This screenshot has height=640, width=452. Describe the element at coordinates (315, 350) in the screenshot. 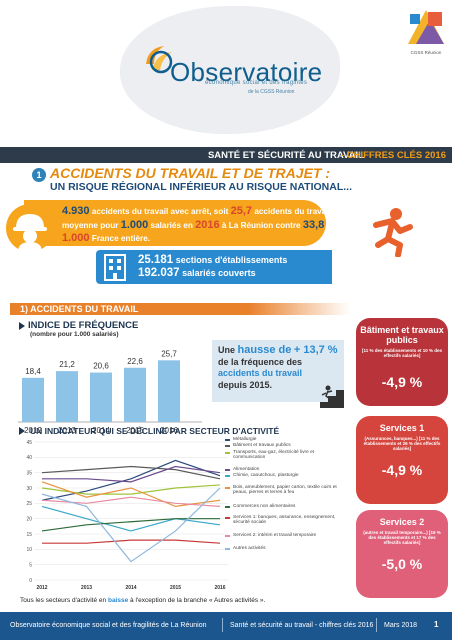

I see `increase-value: + 13,7 %` at that location.